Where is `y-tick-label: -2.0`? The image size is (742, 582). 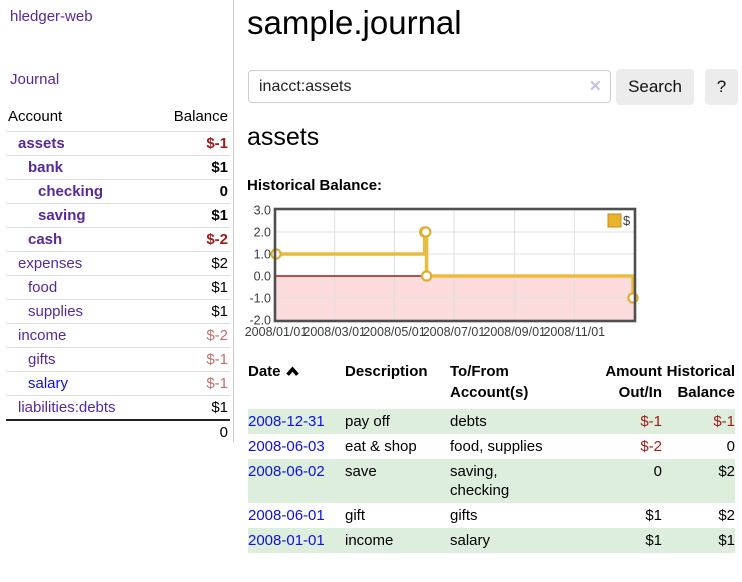
y-tick-label: -2.0 is located at coordinates (260, 321).